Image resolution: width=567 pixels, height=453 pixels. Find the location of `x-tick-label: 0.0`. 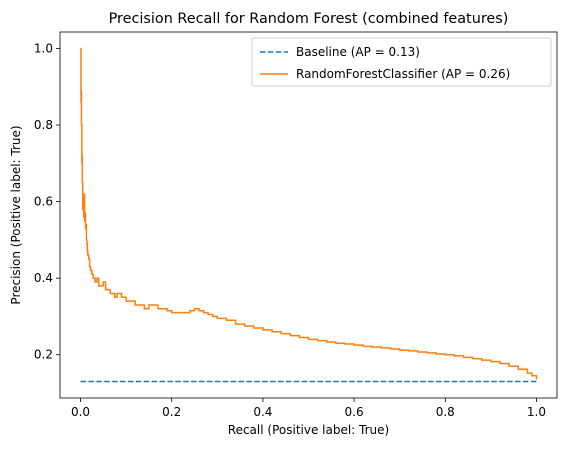

x-tick-label: 0.0 is located at coordinates (80, 412).